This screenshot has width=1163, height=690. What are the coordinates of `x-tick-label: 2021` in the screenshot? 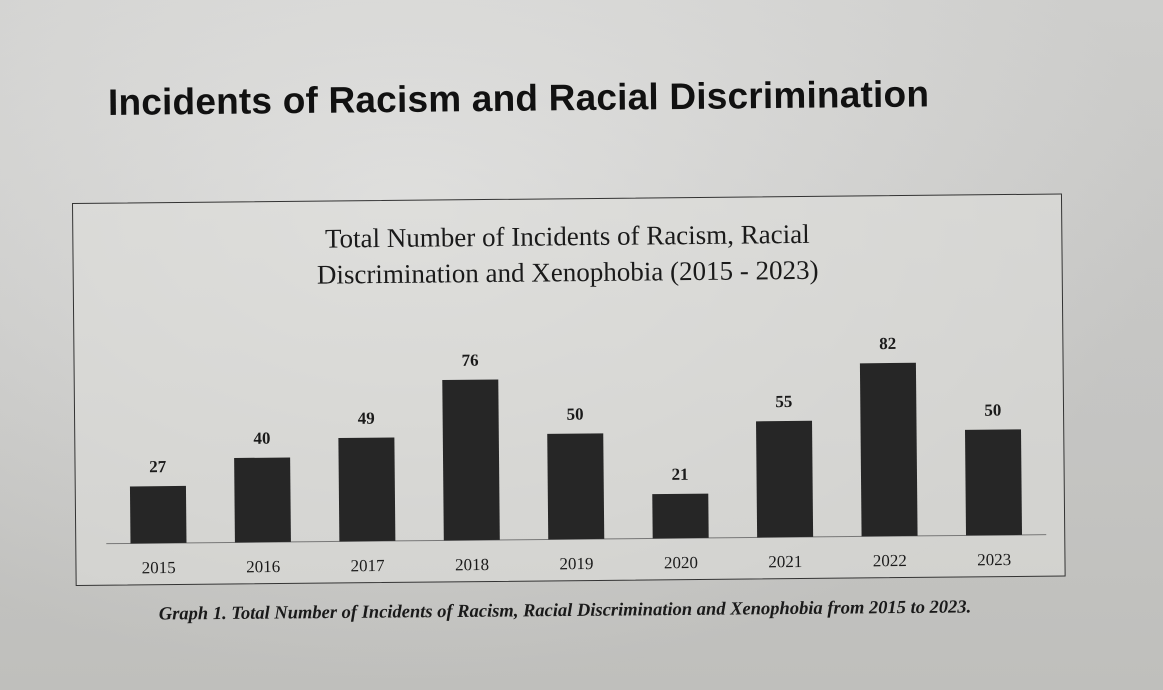 It's located at (785, 561).